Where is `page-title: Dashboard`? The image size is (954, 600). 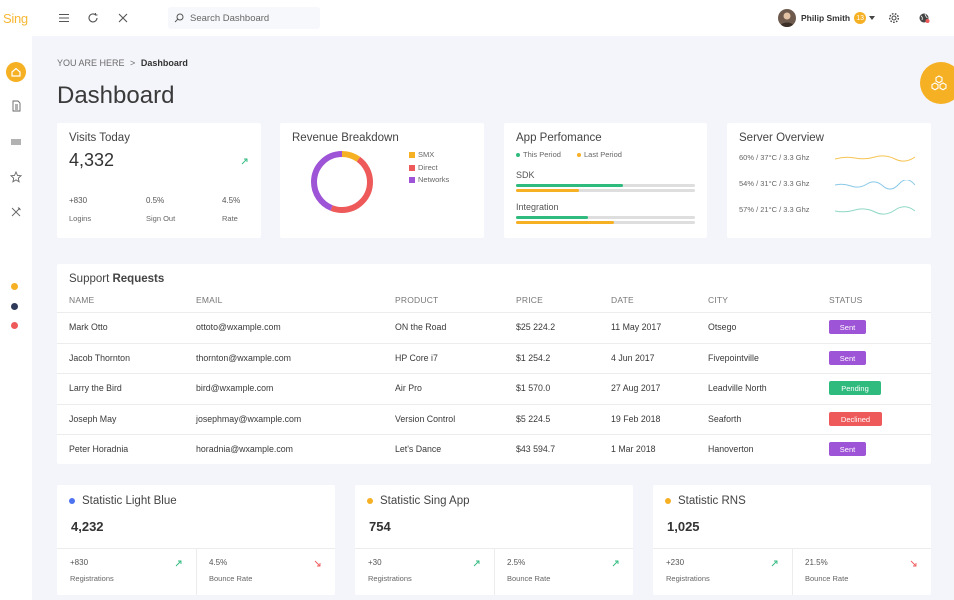 page-title: Dashboard is located at coordinates (116, 95).